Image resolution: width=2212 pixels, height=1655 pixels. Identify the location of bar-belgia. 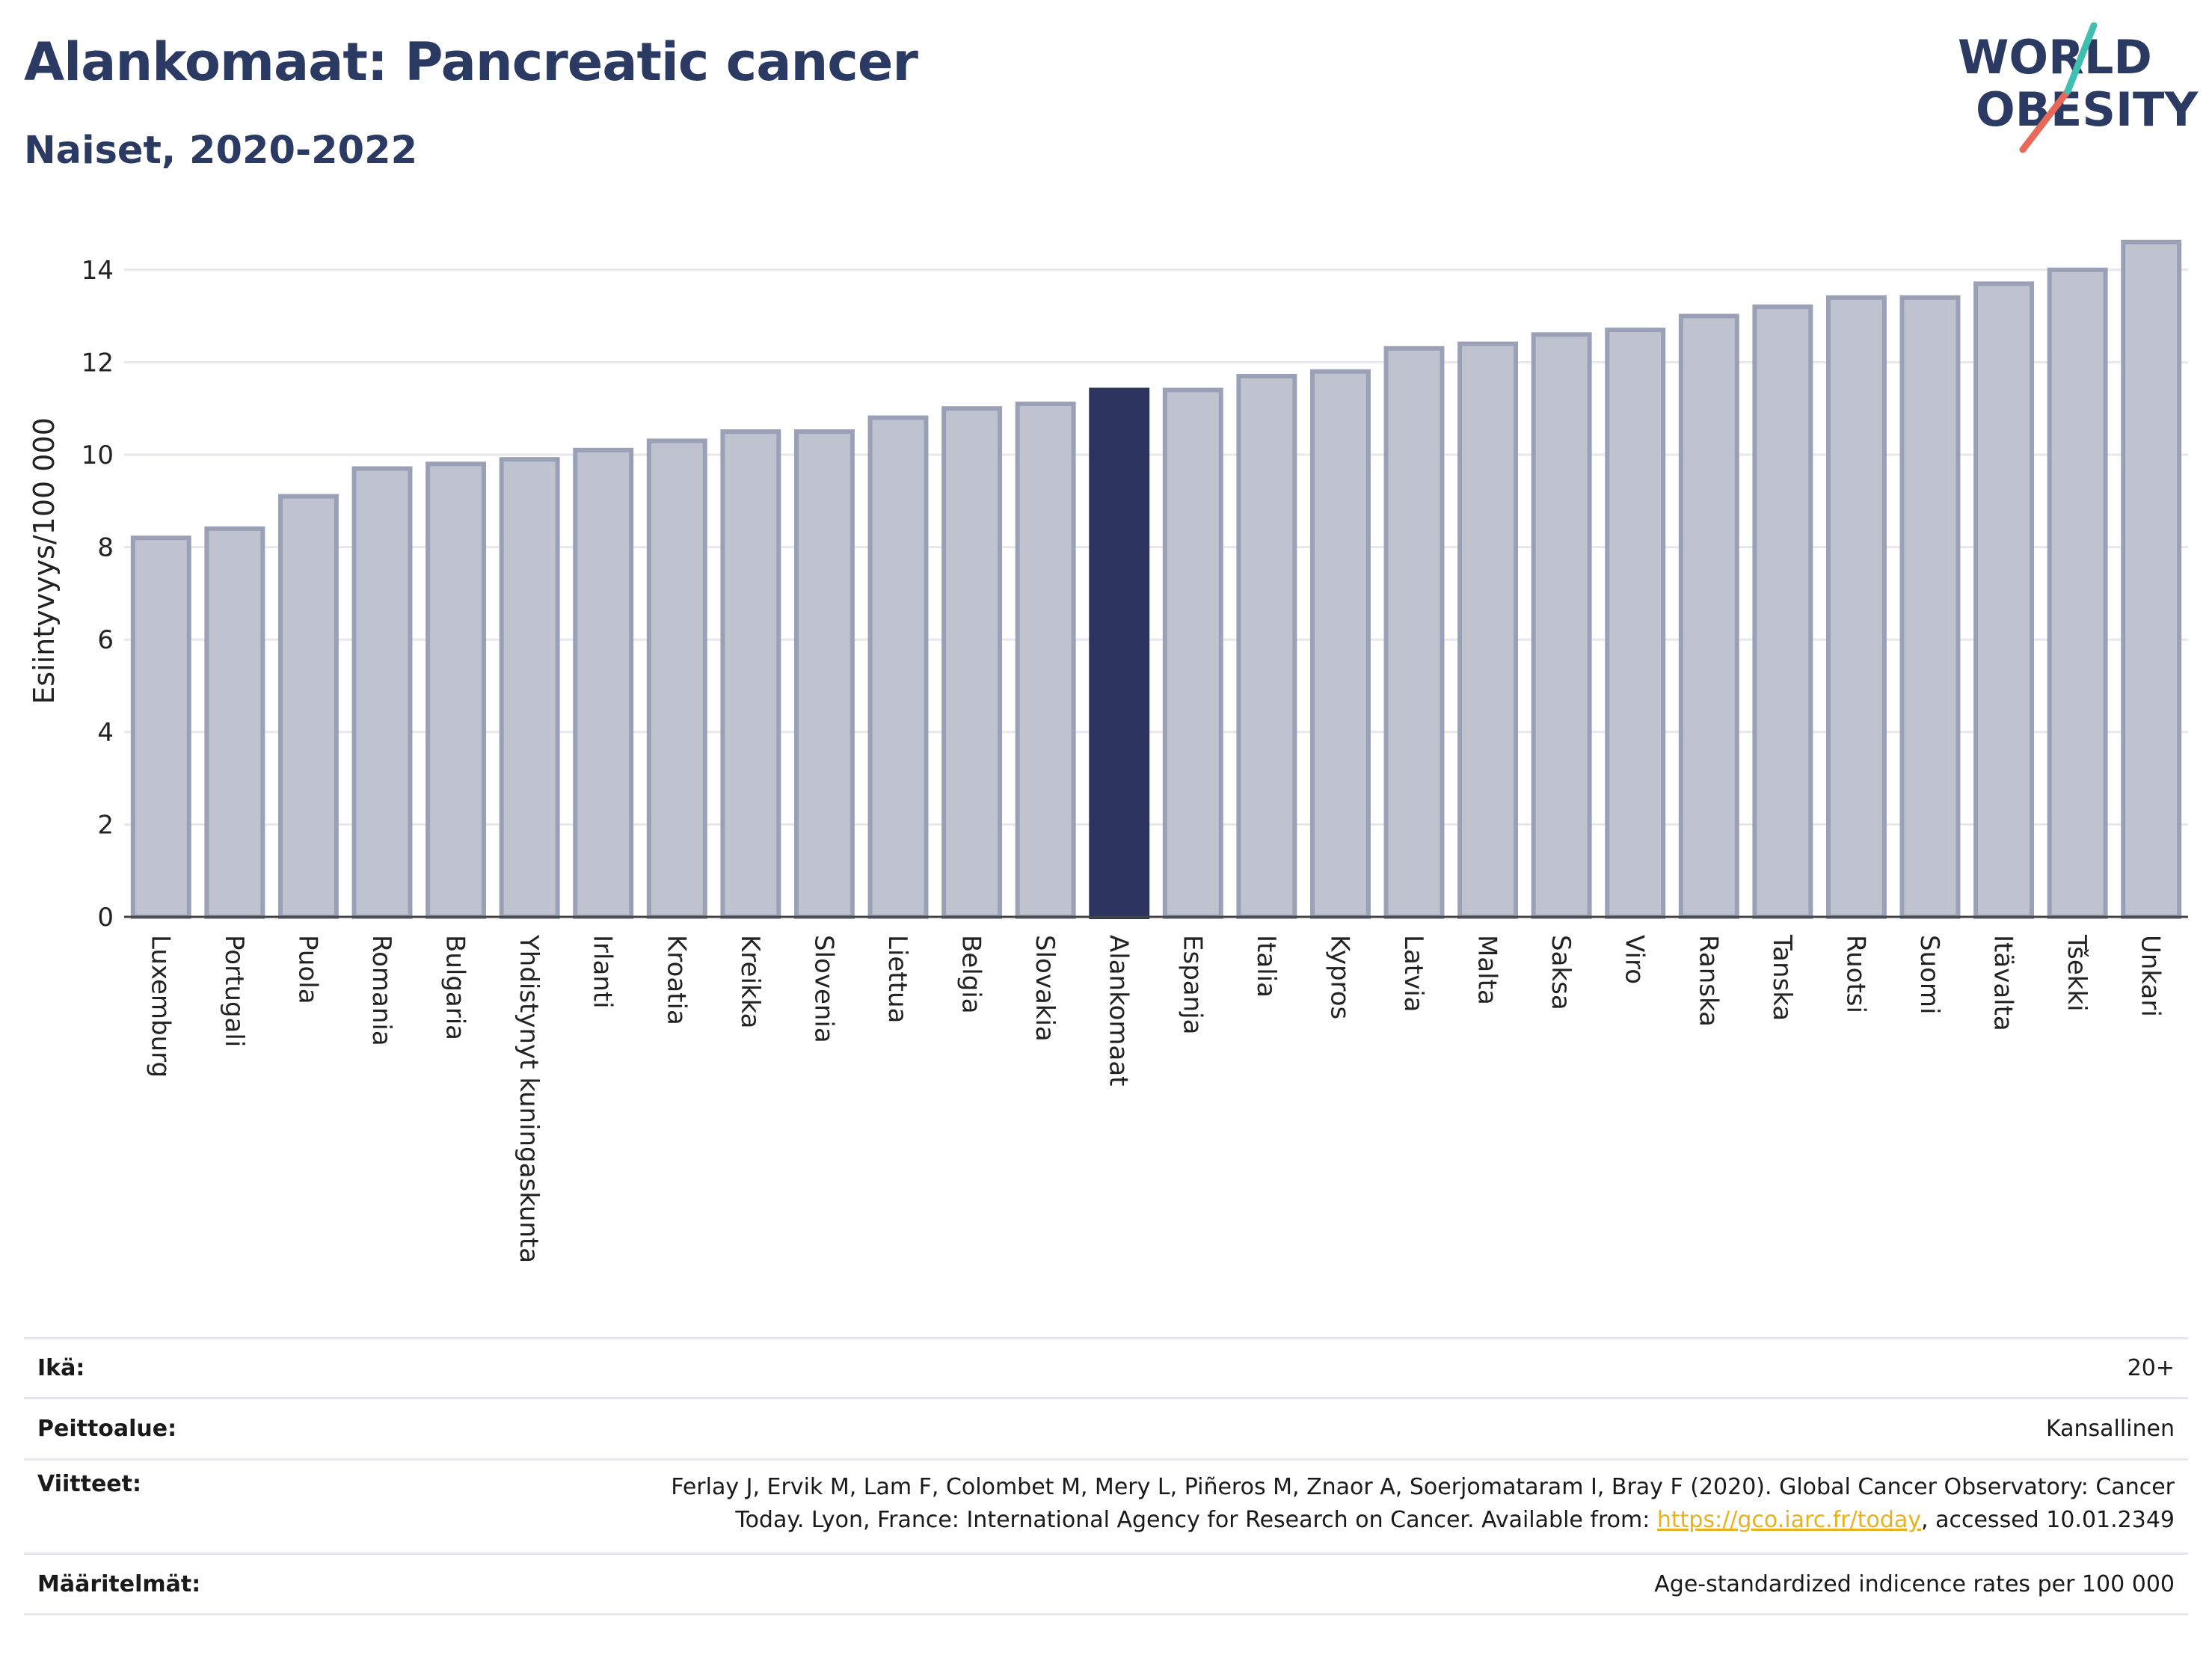
(972, 662).